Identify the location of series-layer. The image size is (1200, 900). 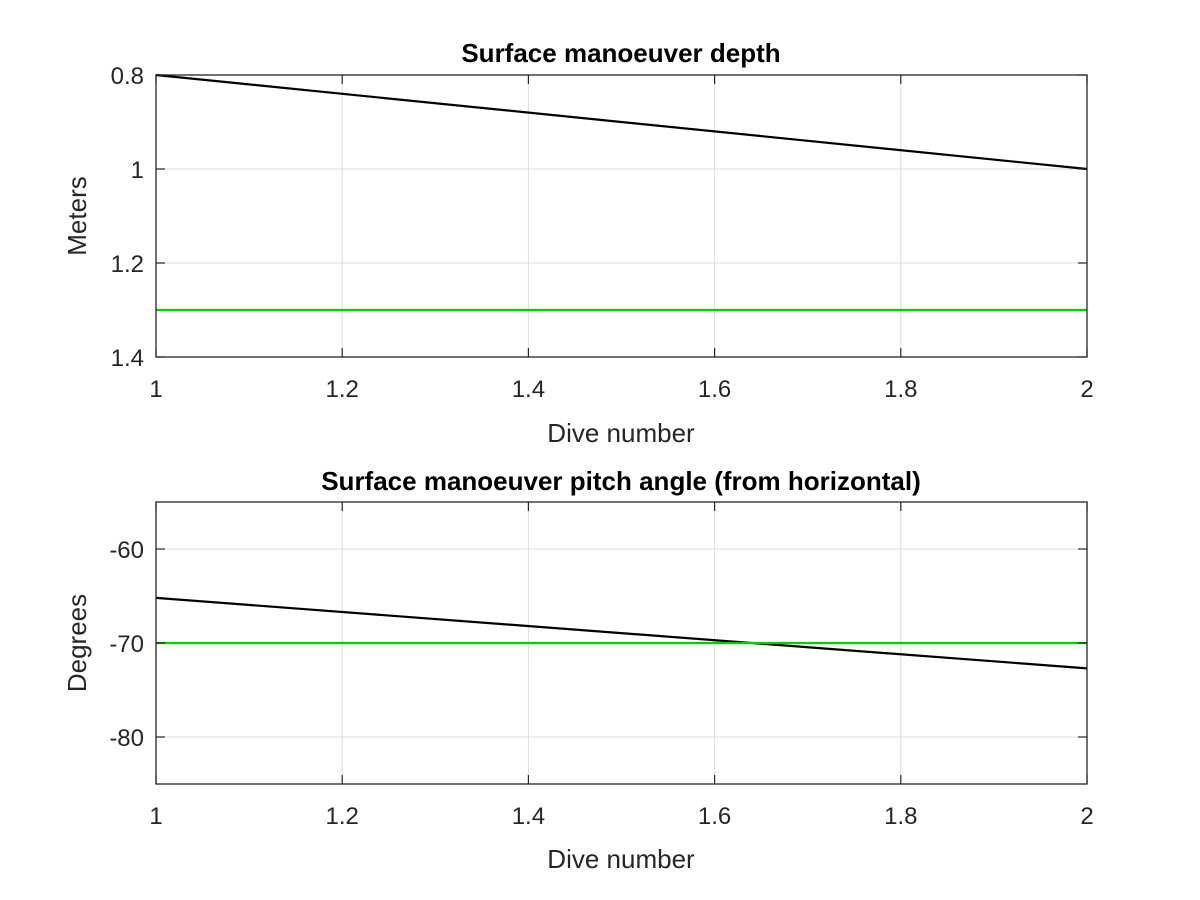
(621, 633).